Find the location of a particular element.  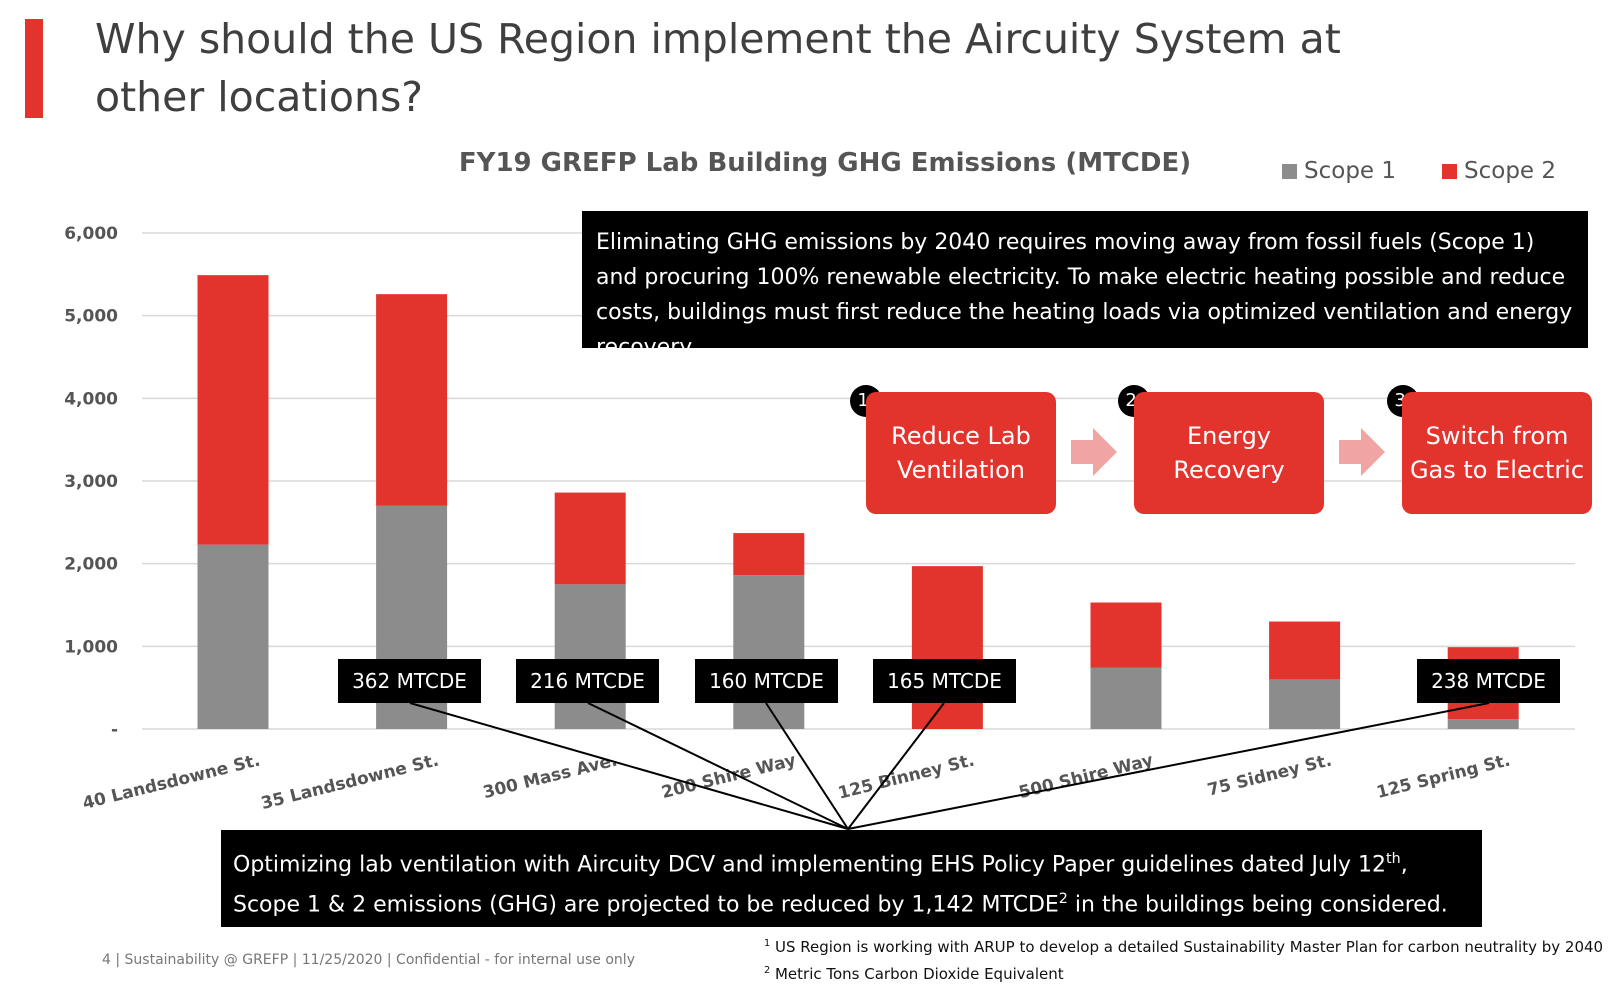

x-tick-label: 125 Spring St. is located at coordinates (1444, 776).